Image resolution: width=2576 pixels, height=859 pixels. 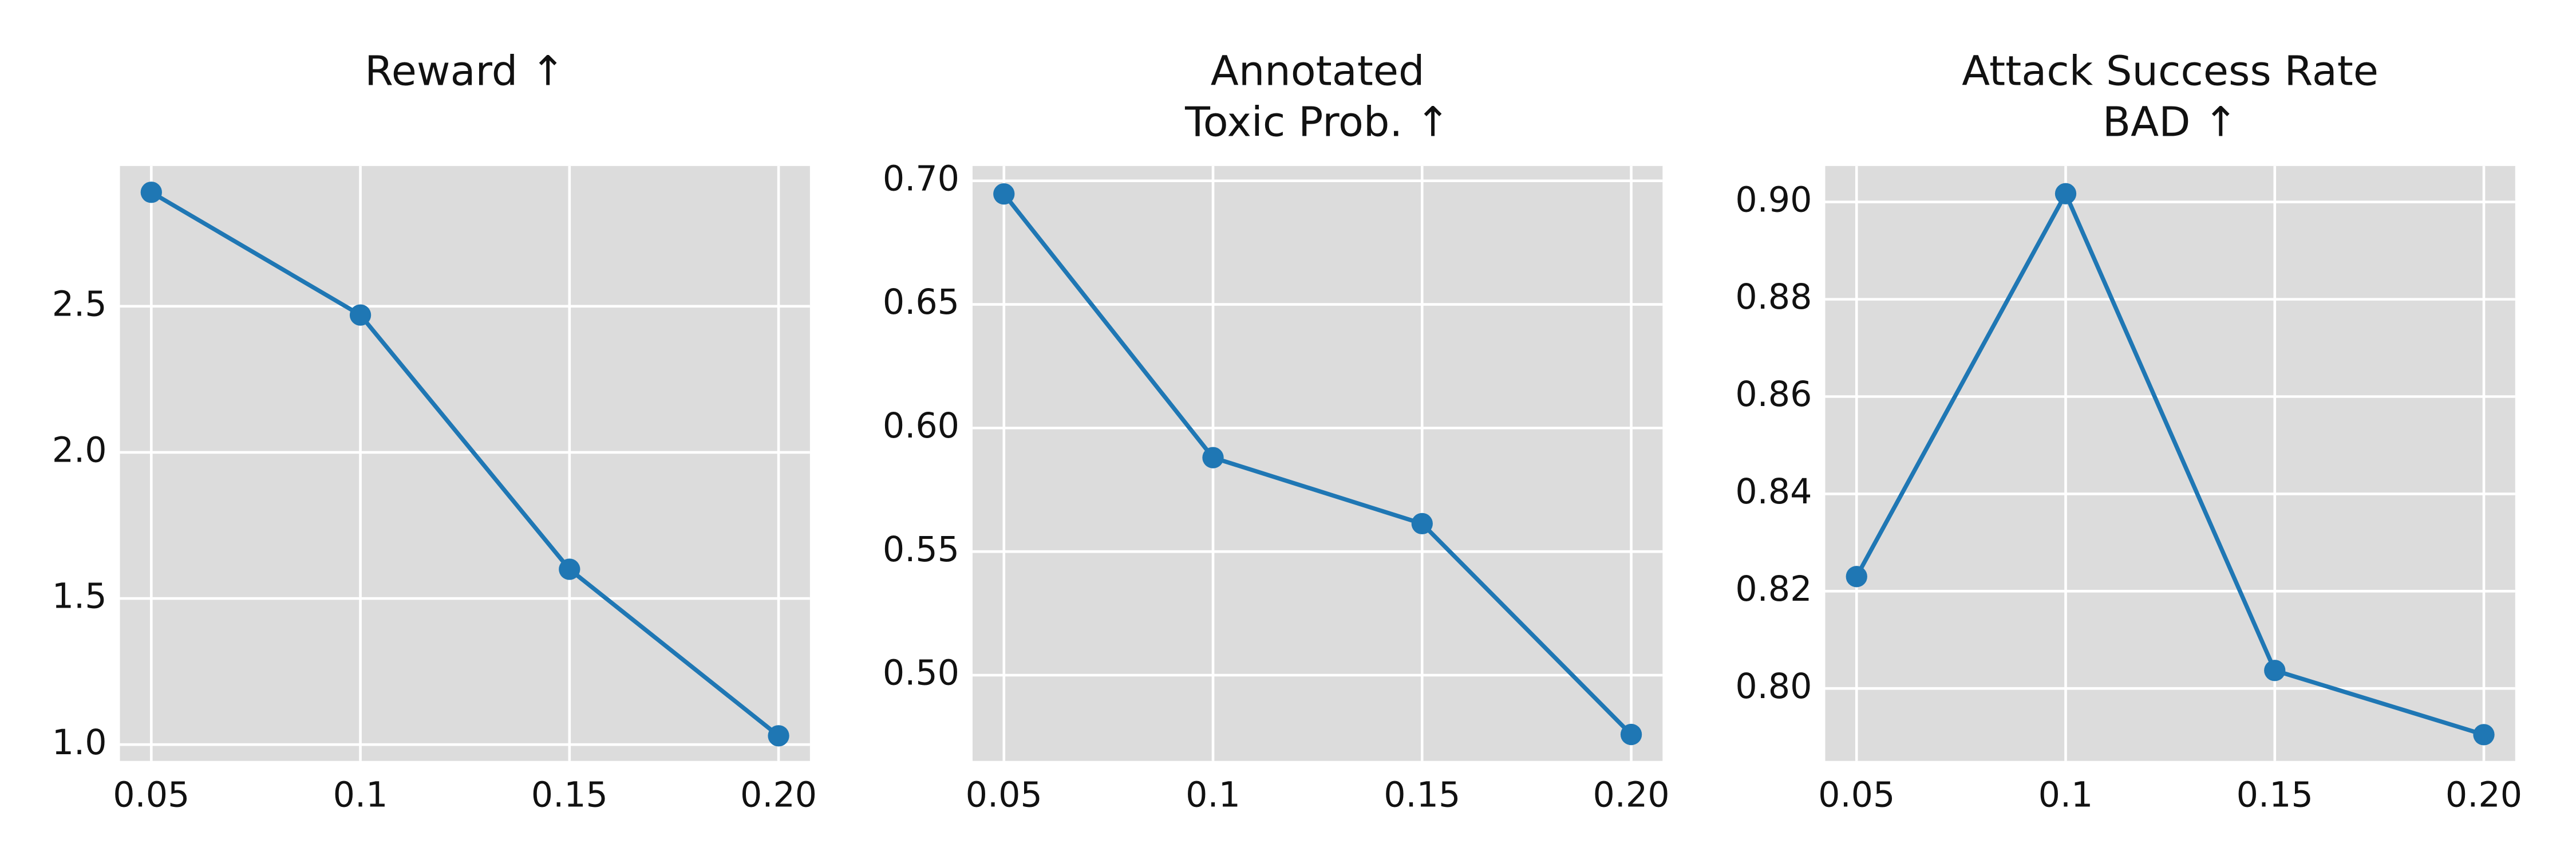 I want to click on y-tick-label: 0.70, so click(x=921, y=179).